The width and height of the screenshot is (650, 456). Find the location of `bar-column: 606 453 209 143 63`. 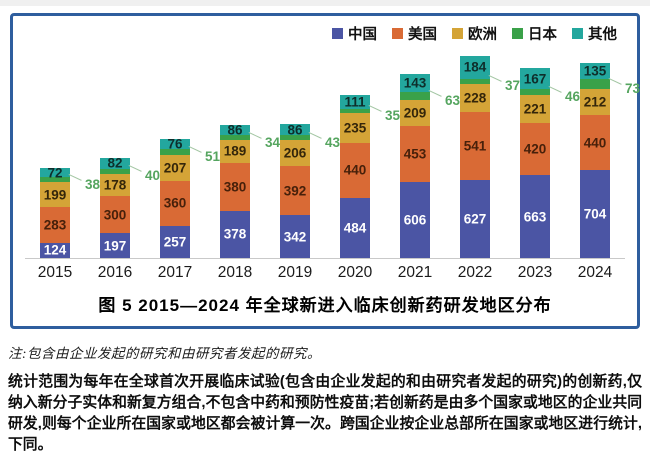

bar-column: 606 453 209 143 63 is located at coordinates (422, 152).